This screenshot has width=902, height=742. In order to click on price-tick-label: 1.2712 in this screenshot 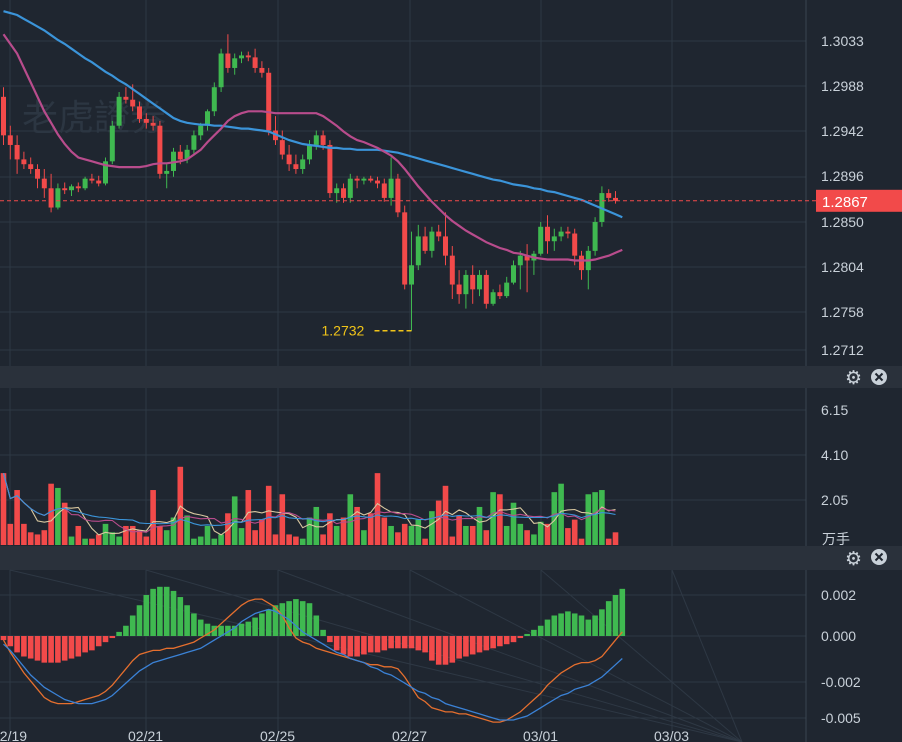, I will do `click(842, 350)`.